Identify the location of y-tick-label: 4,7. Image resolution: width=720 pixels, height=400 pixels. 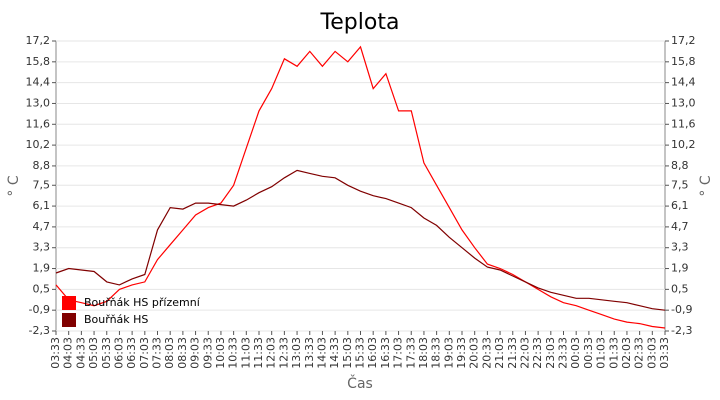
(42, 226).